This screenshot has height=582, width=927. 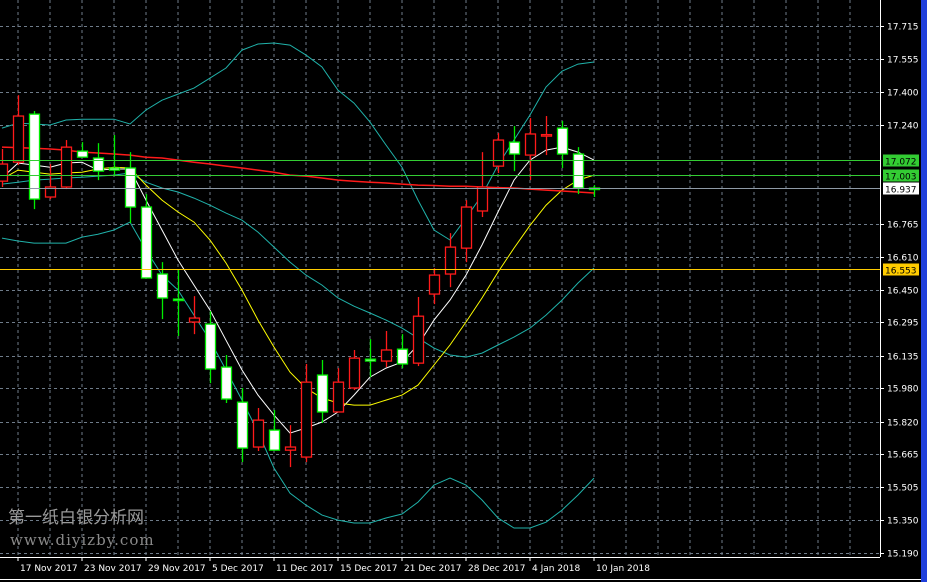 I want to click on watermark-name: 第一纸白银分析网, so click(x=76, y=518).